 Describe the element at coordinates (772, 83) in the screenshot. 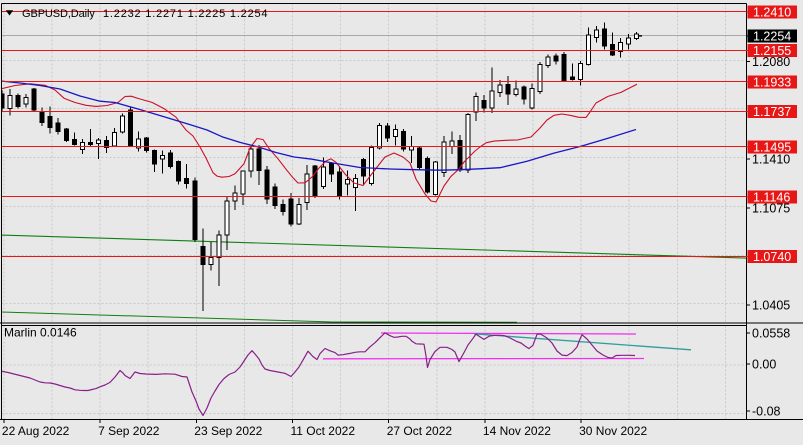

I see `svg-text: 1.1933` at that location.